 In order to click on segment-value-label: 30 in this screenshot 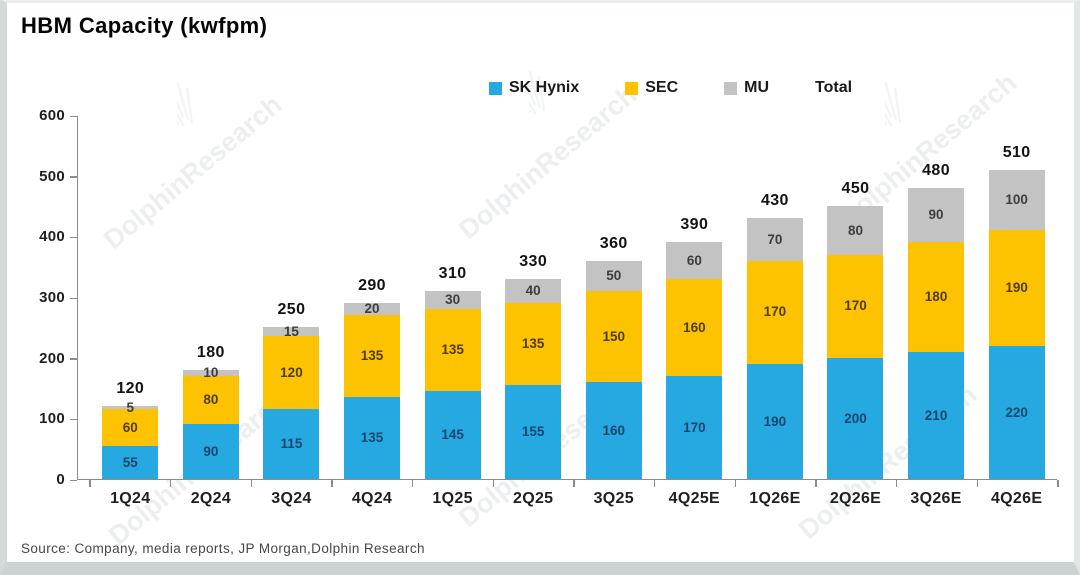, I will do `click(453, 300)`.